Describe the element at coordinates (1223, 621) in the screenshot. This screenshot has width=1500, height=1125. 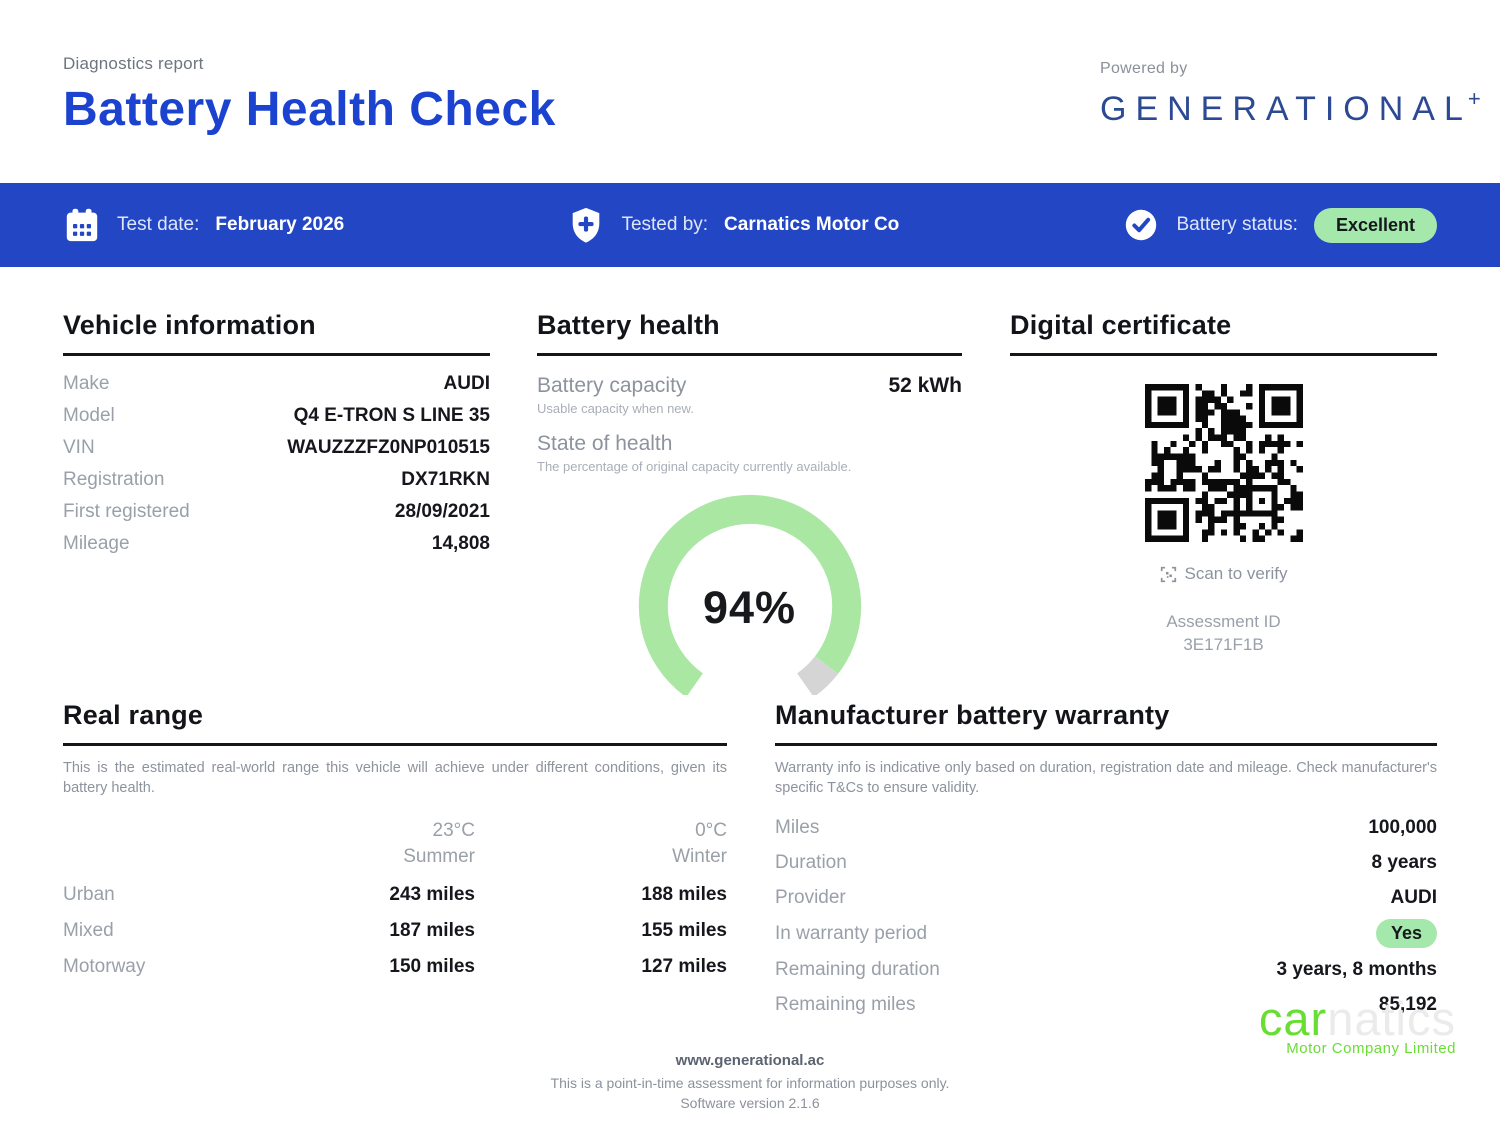
I see `assessment-id-label: Assessment ID` at that location.